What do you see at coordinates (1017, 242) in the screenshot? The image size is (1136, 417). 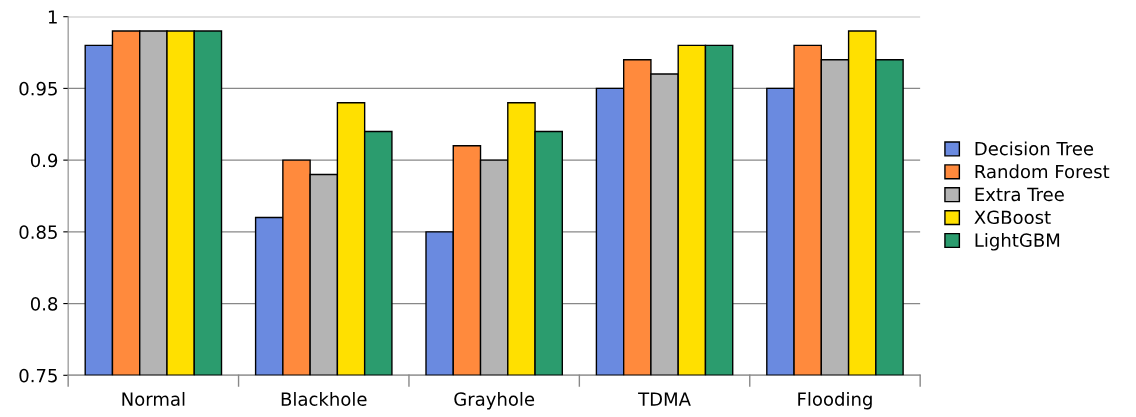 I see `legend-label: LightGBM` at bounding box center [1017, 242].